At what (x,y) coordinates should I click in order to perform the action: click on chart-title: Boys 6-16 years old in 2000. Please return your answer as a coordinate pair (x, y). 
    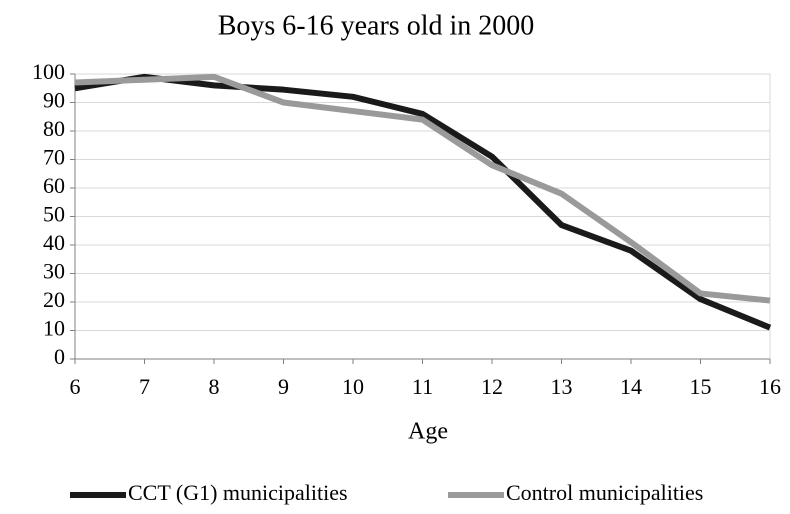
    Looking at the image, I should click on (376, 25).